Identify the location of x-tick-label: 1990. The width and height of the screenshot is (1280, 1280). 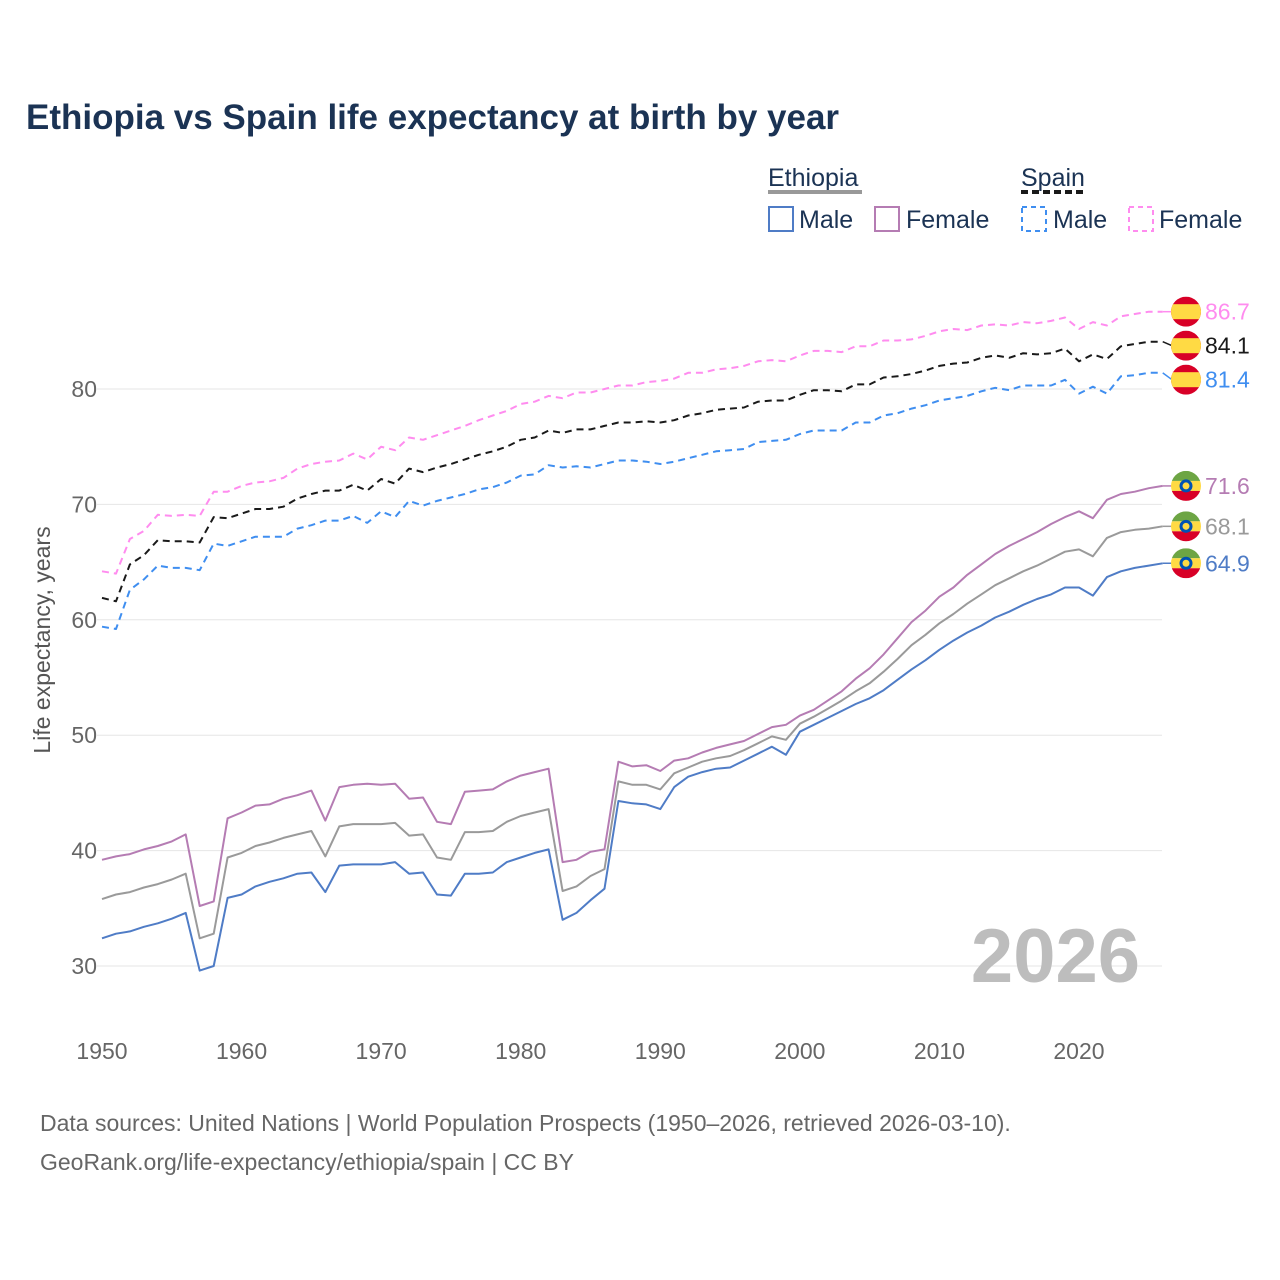
(660, 1051).